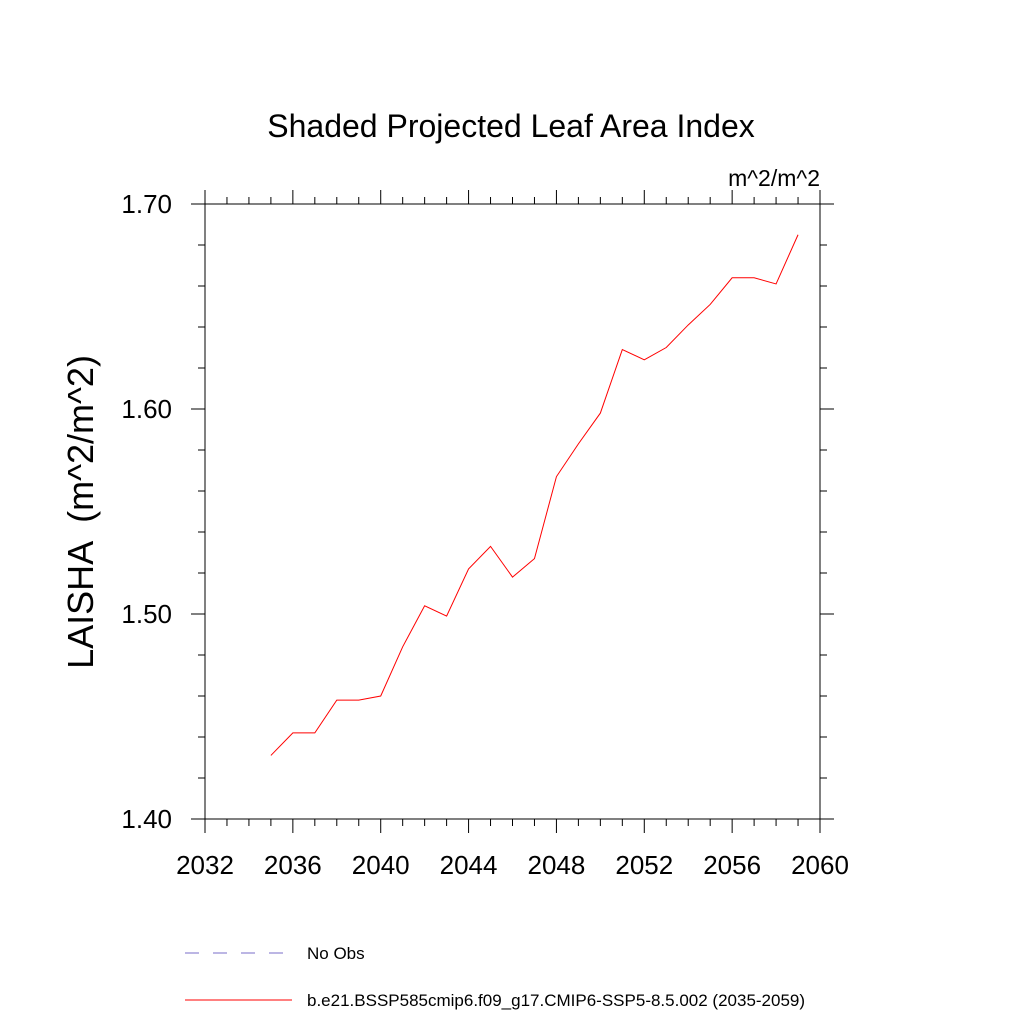 The width and height of the screenshot is (1024, 1024). Describe the element at coordinates (293, 865) in the screenshot. I see `x-tick-label: 2036` at that location.